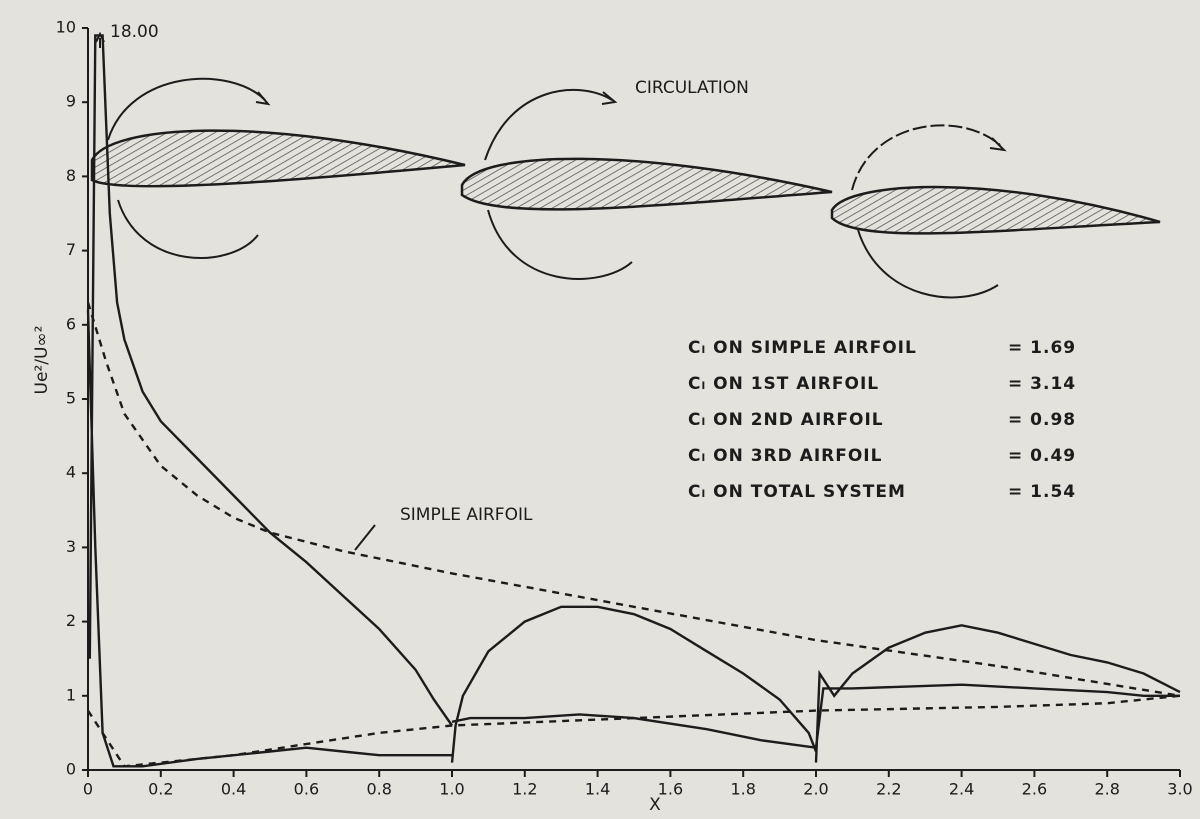 The height and width of the screenshot is (819, 1200). Describe the element at coordinates (71, 323) in the screenshot. I see `y-tick-label: 6` at that location.